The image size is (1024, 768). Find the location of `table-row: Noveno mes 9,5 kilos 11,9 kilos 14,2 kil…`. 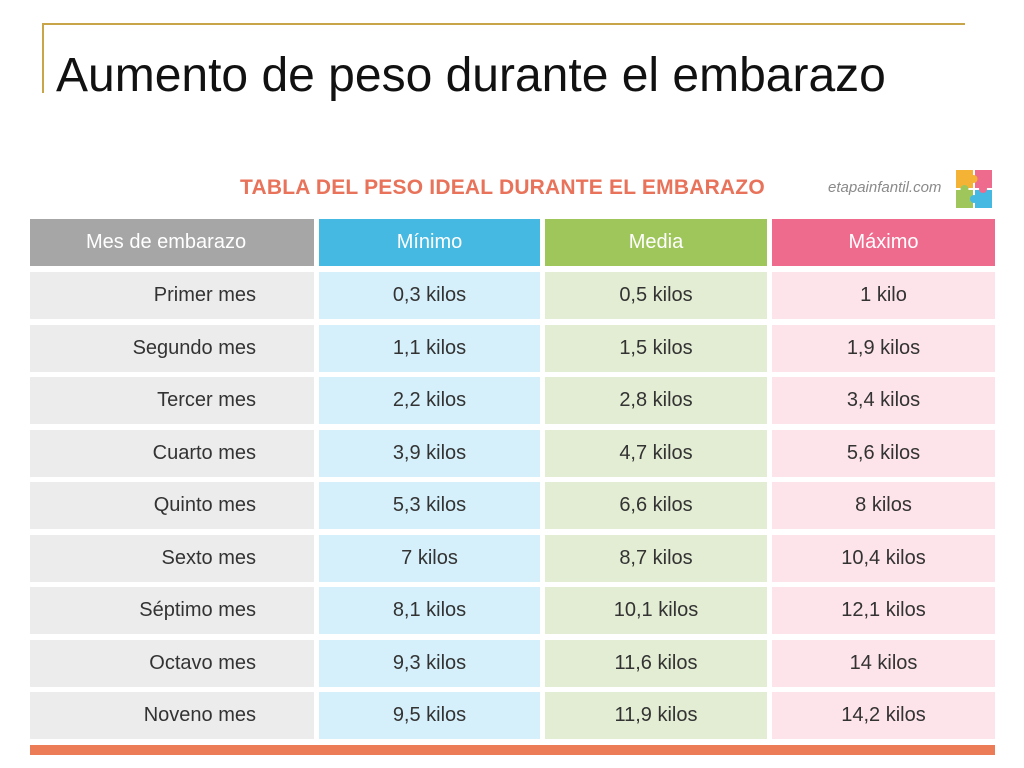

table-row: Noveno mes 9,5 kilos 11,9 kilos 14,2 kil… is located at coordinates (512, 715).